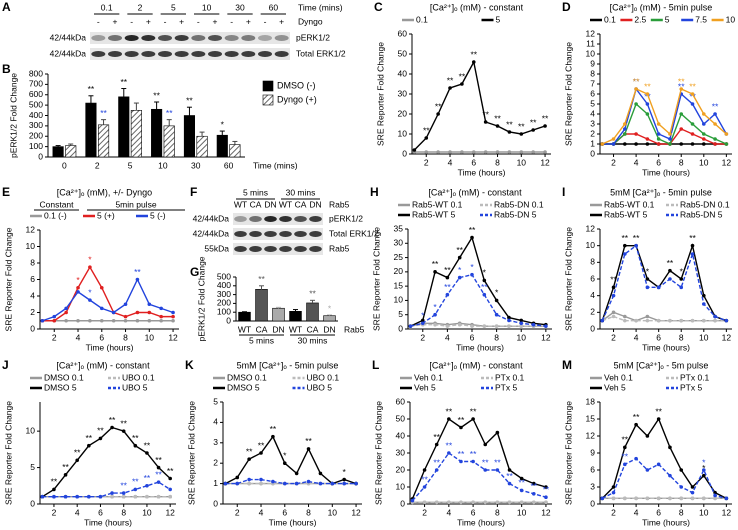 The width and height of the screenshot is (738, 530). Describe the element at coordinates (522, 162) in the screenshot. I see `x-tick-label: 10` at that location.